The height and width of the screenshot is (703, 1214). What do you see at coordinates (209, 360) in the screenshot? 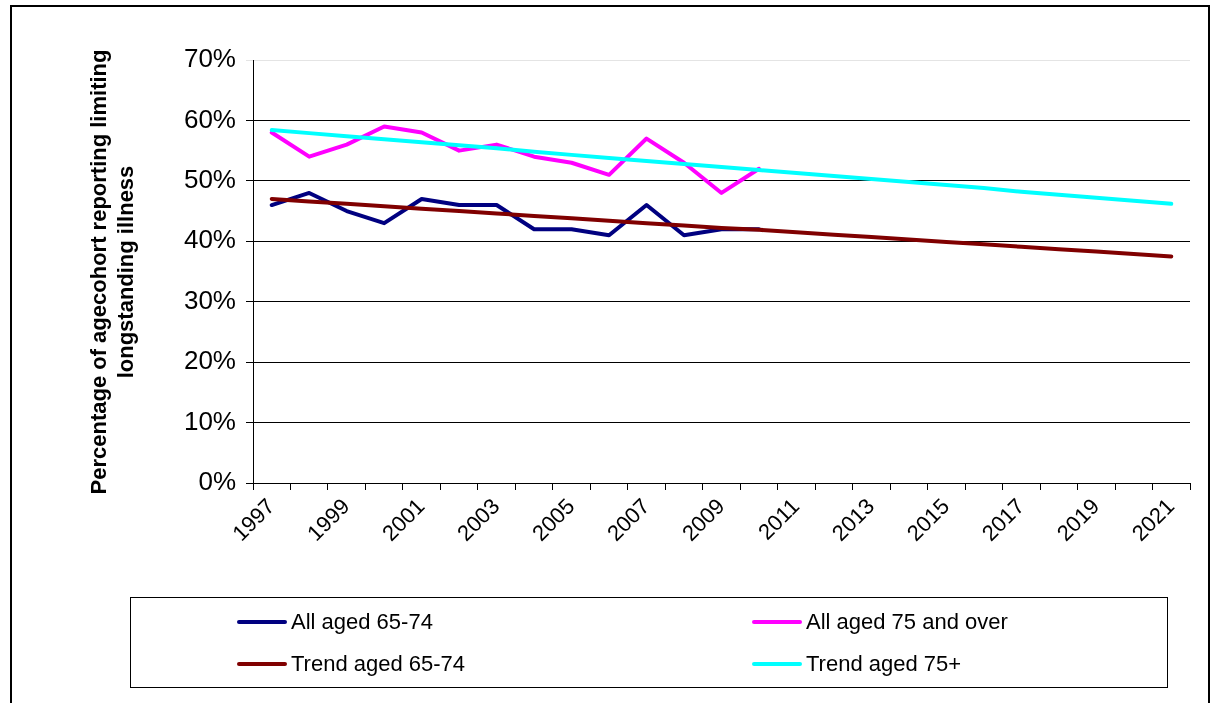
I see `y-tick-label: 20%` at bounding box center [209, 360].